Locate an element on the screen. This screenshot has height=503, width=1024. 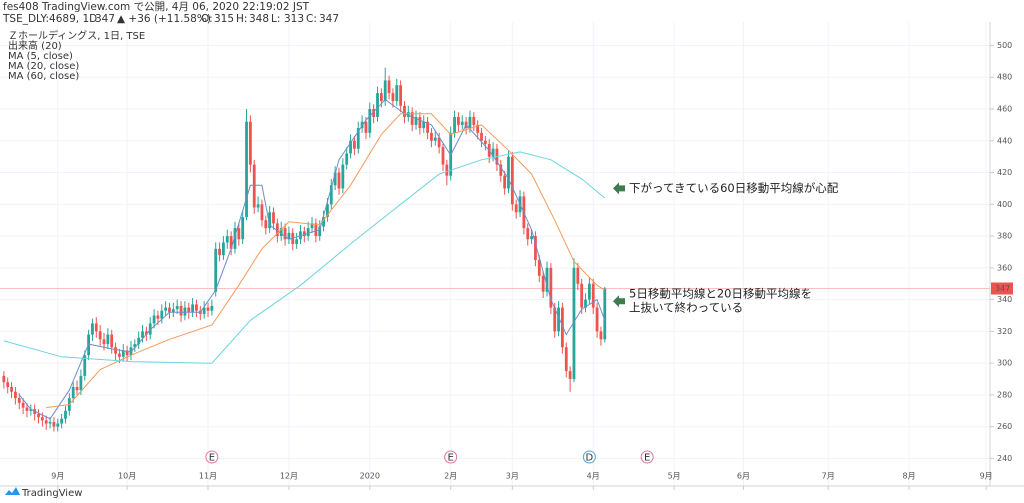
event-label: D is located at coordinates (590, 458).